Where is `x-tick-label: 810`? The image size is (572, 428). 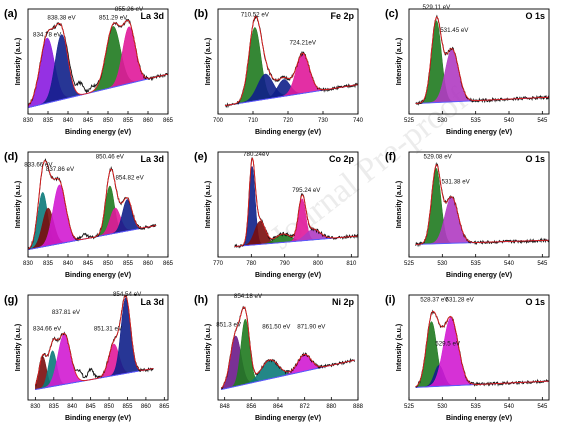 x-tick-label: 810 is located at coordinates (351, 264).